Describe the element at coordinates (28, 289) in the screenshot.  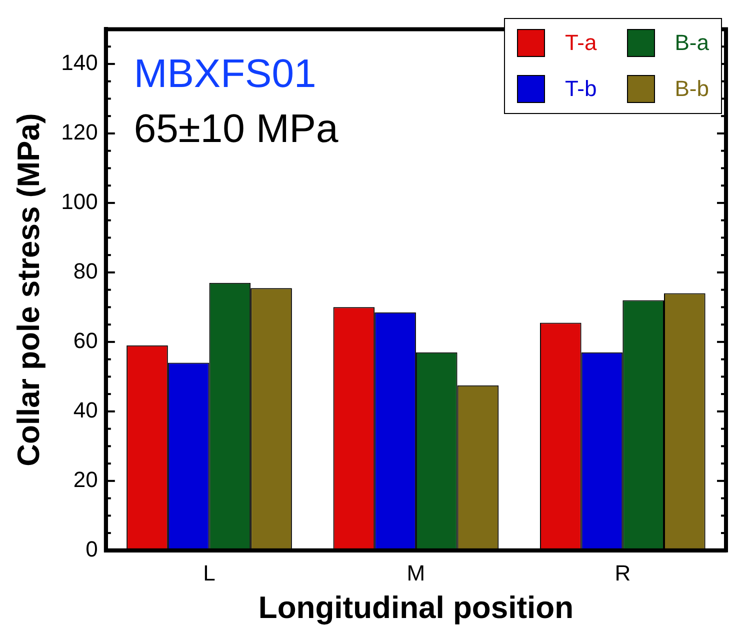
I see `y-axis-title: Collar pole stress (MPa)` at that location.